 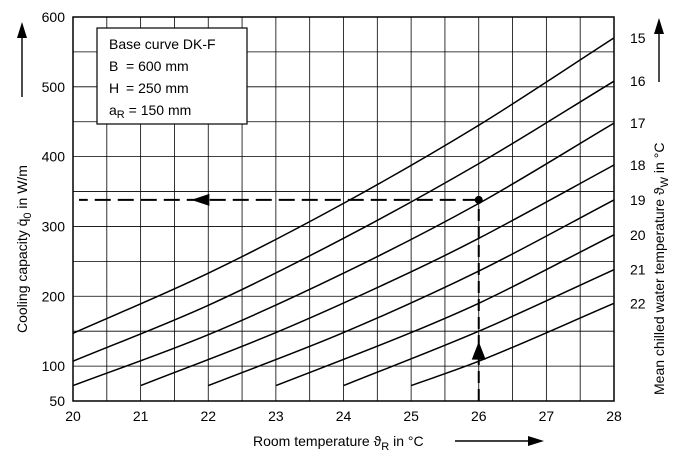 I want to click on y-tick-label: 50, so click(x=57, y=401).